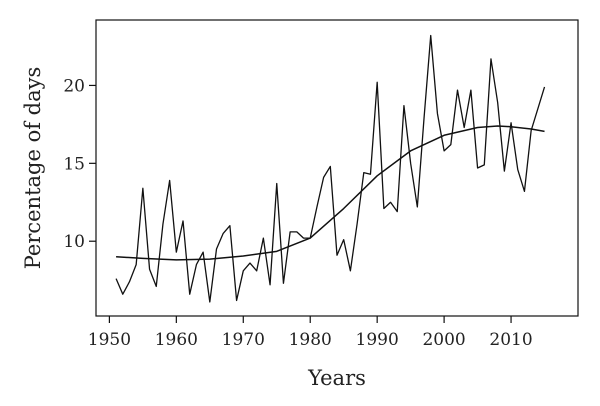  Describe the element at coordinates (109, 340) in the screenshot. I see `x-tick-label: 1950` at that location.